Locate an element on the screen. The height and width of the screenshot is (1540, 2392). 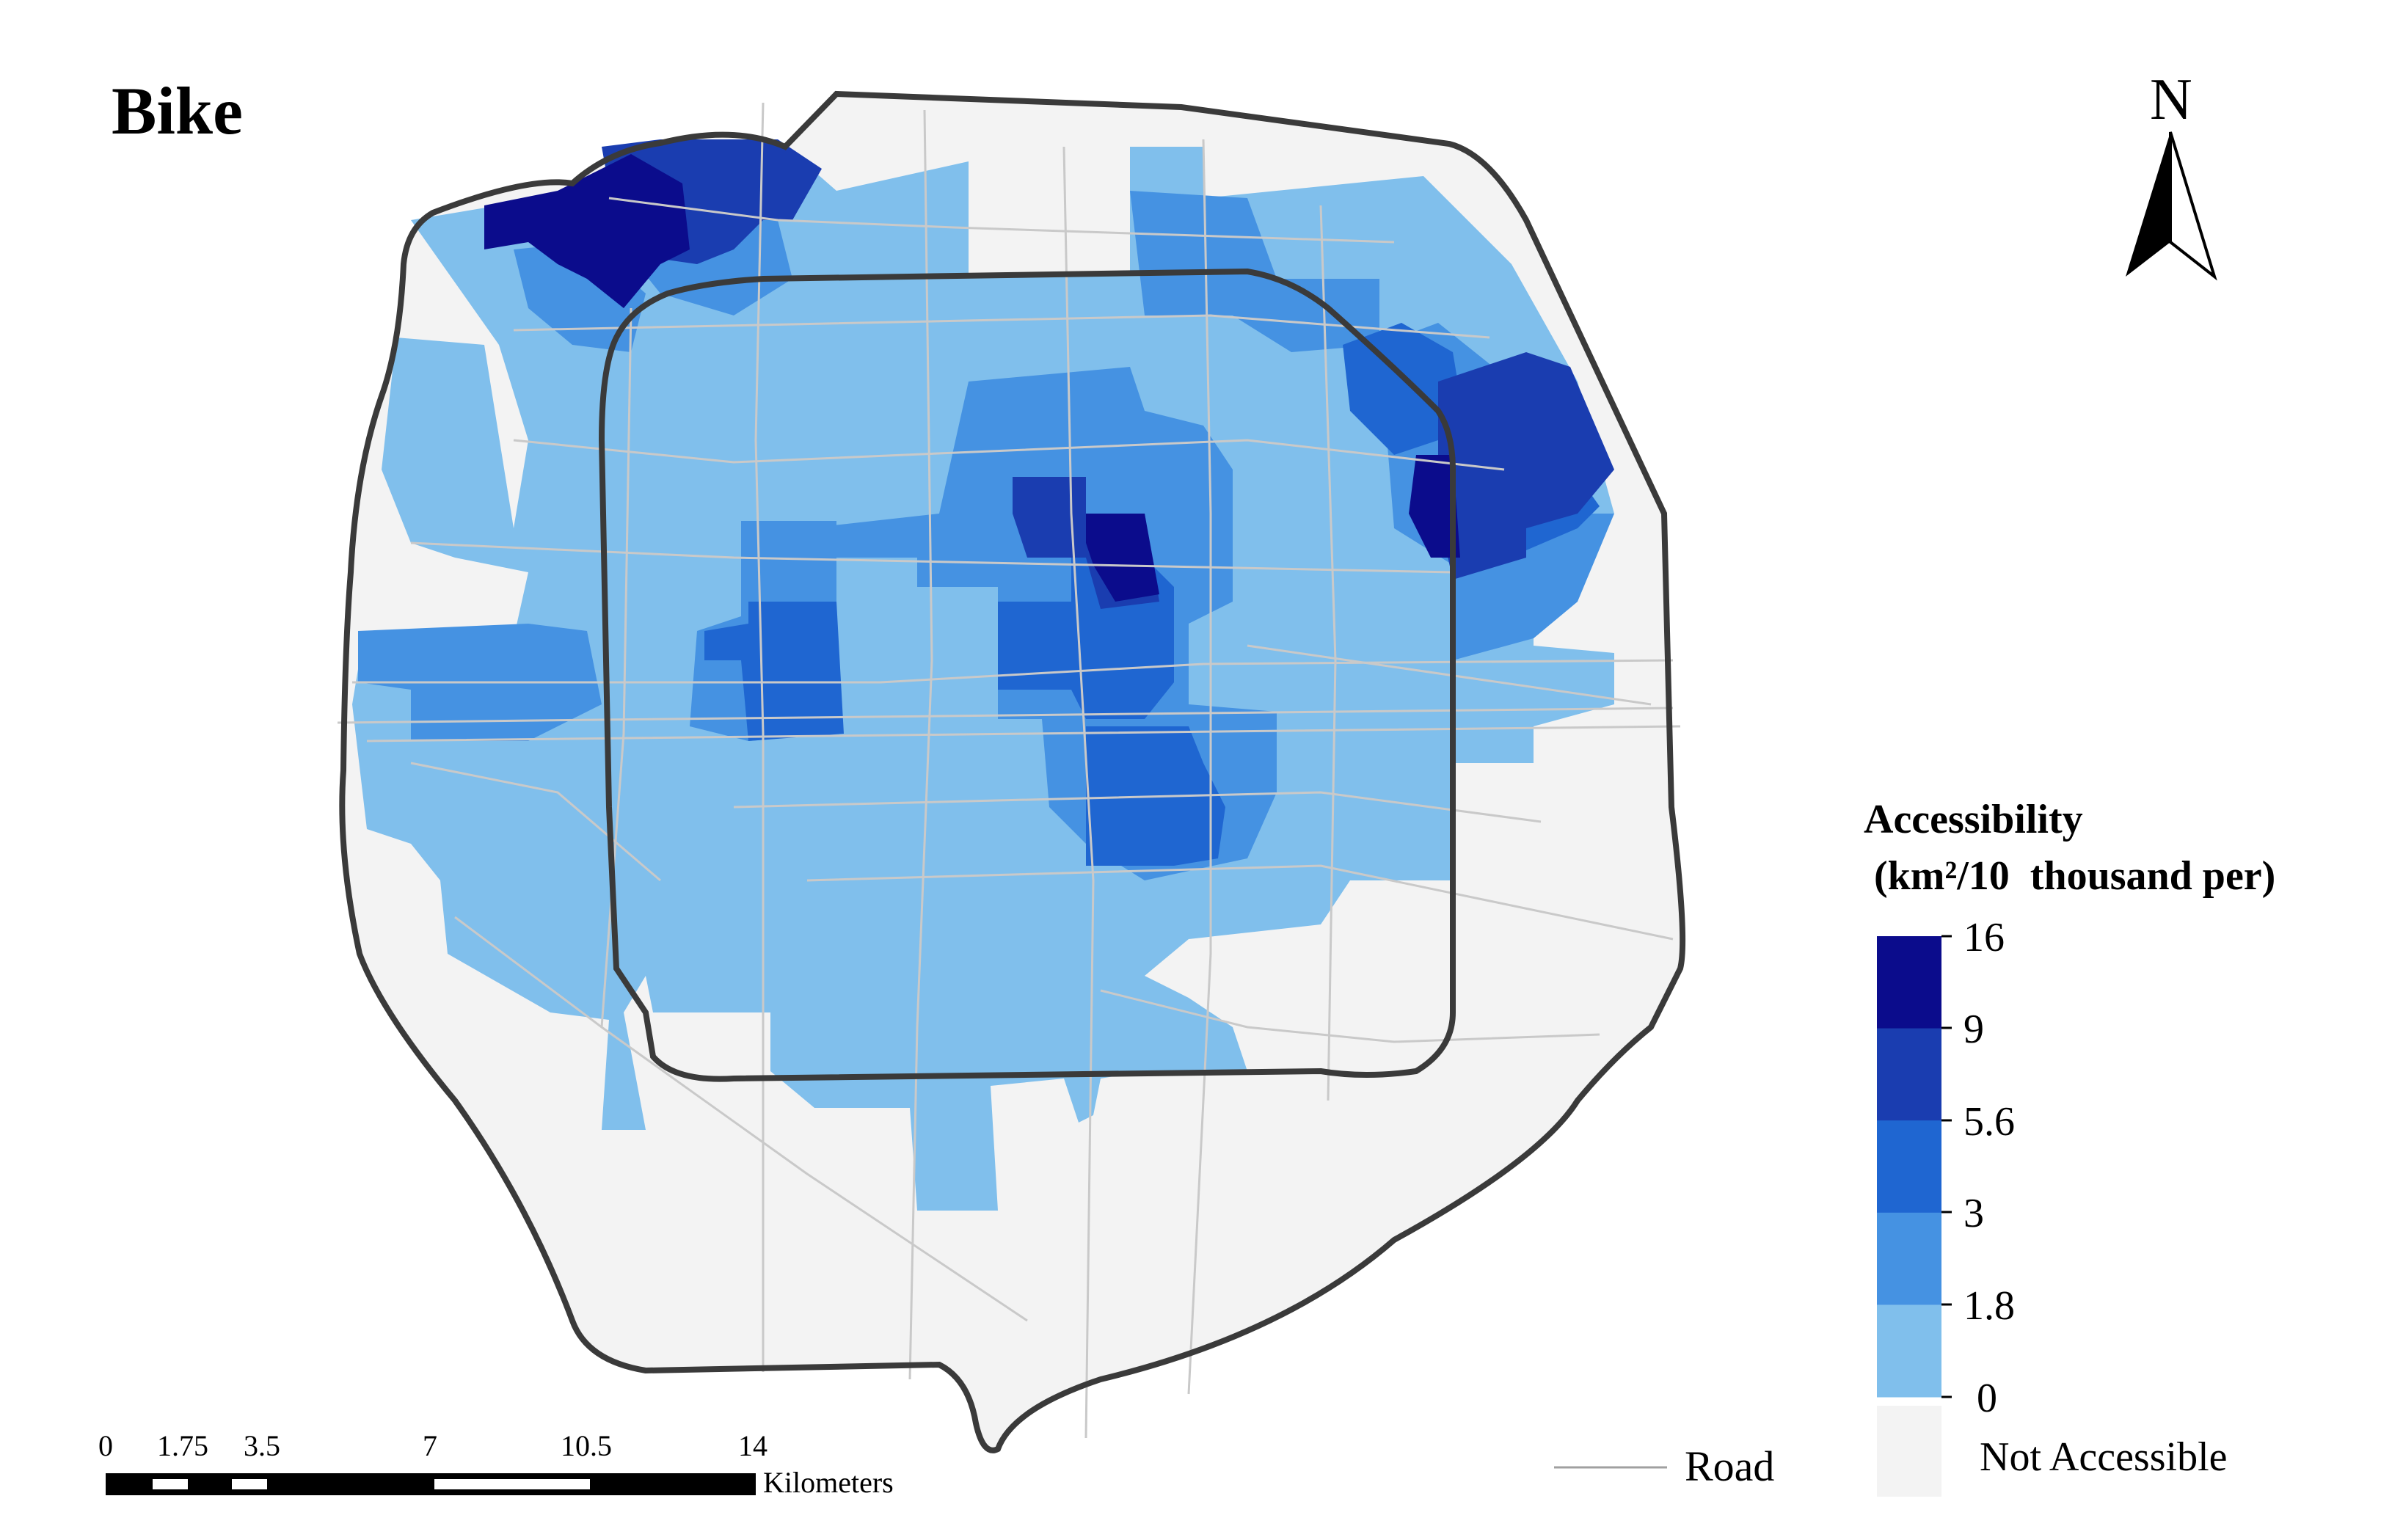
zone-9-16-northwest is located at coordinates (587, 231).